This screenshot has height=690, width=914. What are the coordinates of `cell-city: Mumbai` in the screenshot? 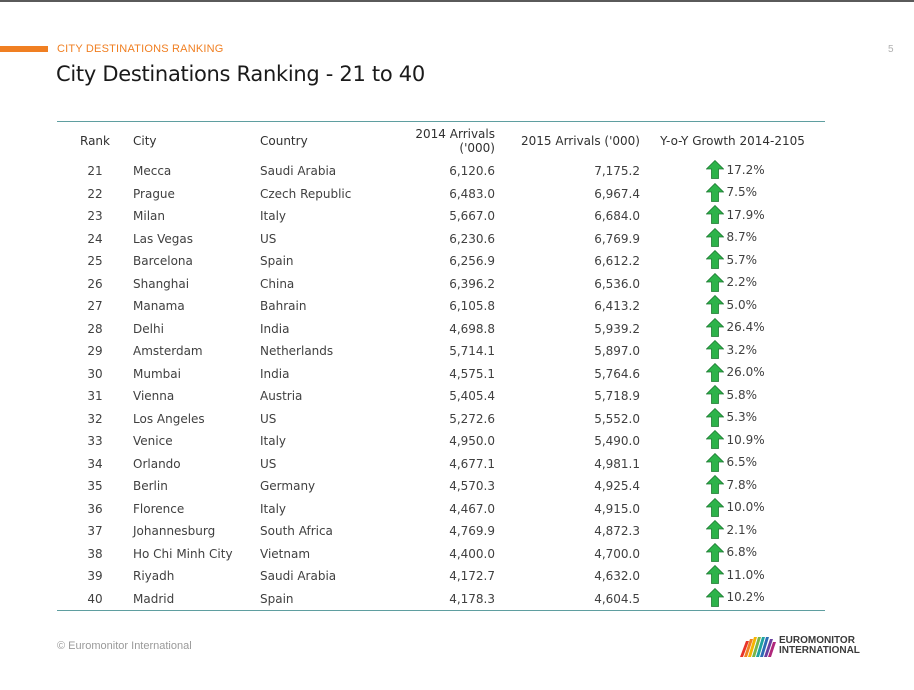 It's located at (157, 373).